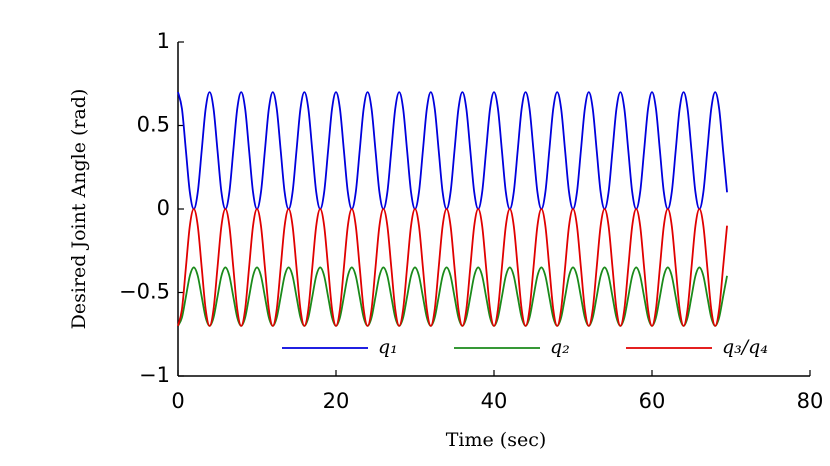 Image resolution: width=830 pixels, height=466 pixels. What do you see at coordinates (745, 347) in the screenshot?
I see `legend-label: q₃/q₄` at bounding box center [745, 347].